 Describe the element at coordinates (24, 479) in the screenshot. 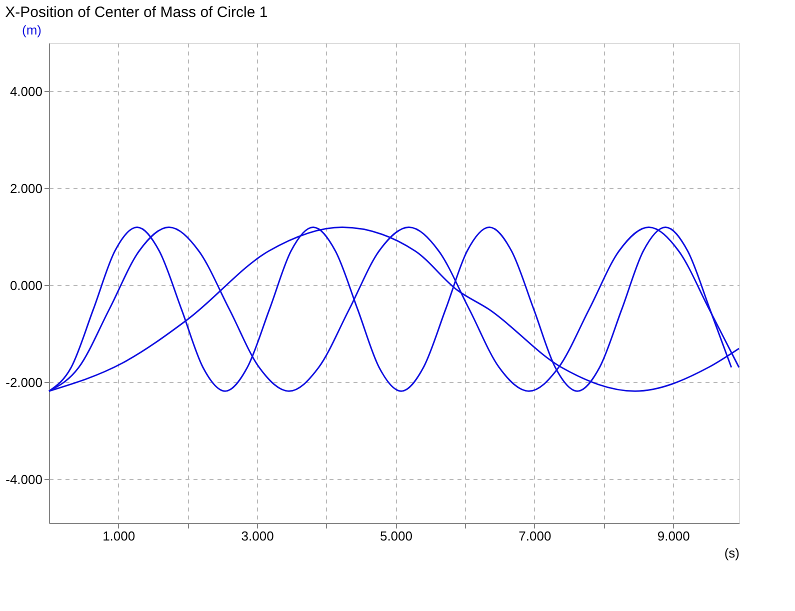

I see `y-tick-label: -4.000` at that location.